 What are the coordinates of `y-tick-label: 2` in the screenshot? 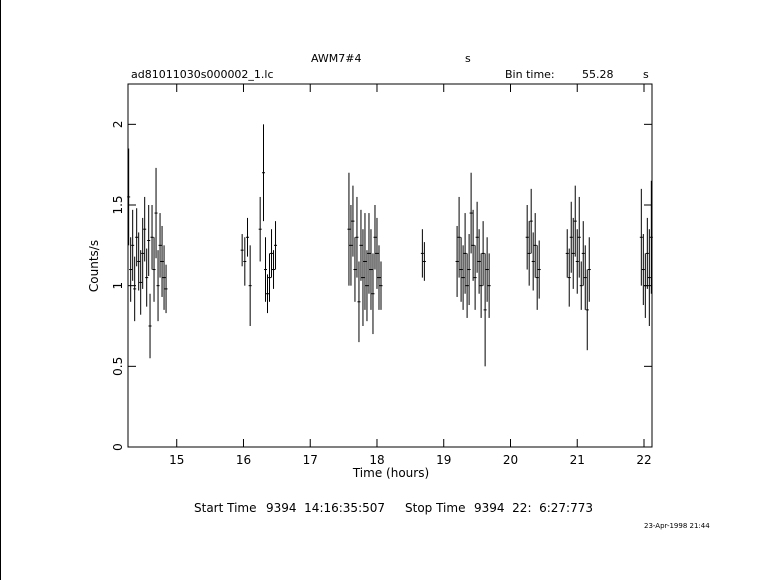 It's located at (118, 125).